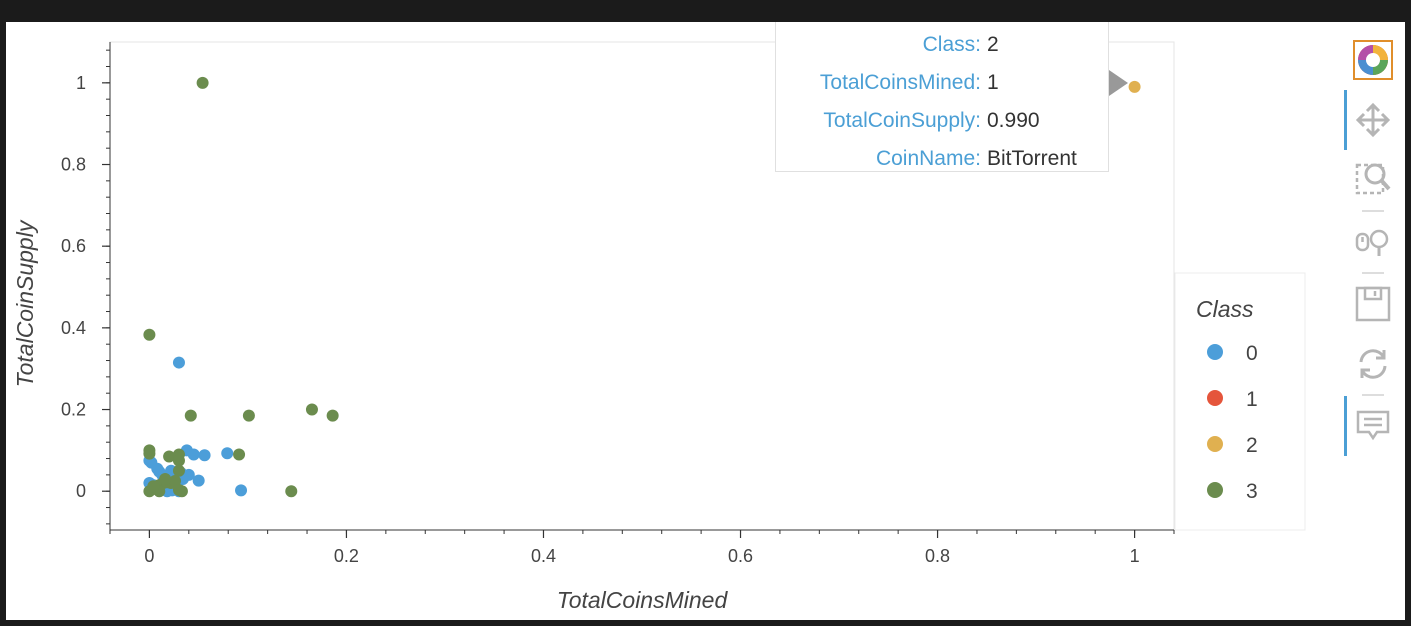 The height and width of the screenshot is (626, 1411). What do you see at coordinates (1232, 422) in the screenshot?
I see `legend-items: 0 1 2 3` at bounding box center [1232, 422].